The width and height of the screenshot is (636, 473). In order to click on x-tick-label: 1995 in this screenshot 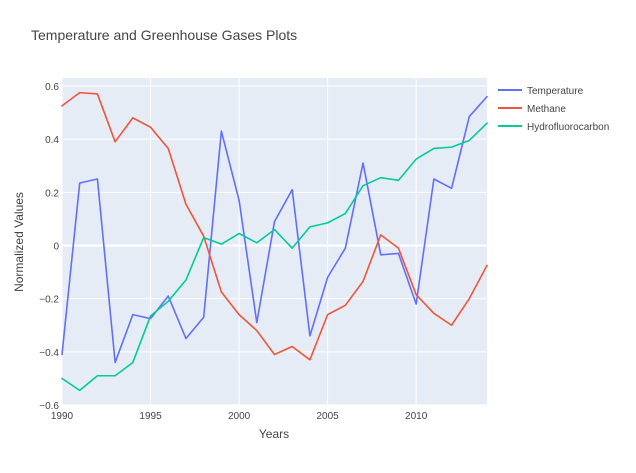, I will do `click(150, 416)`.